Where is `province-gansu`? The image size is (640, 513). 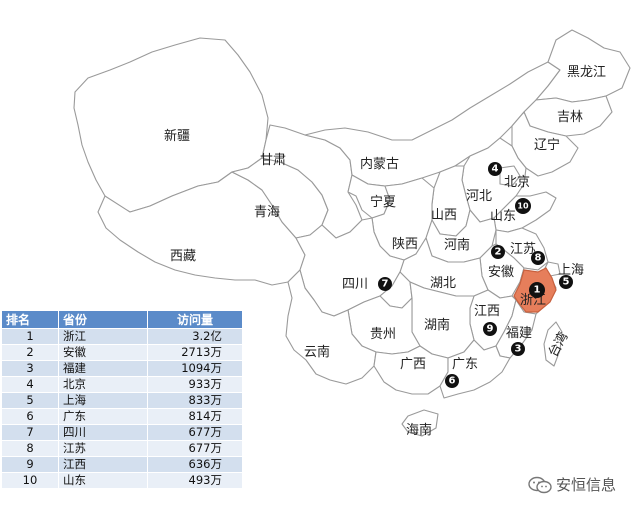
province-gansu is located at coordinates (312, 181).